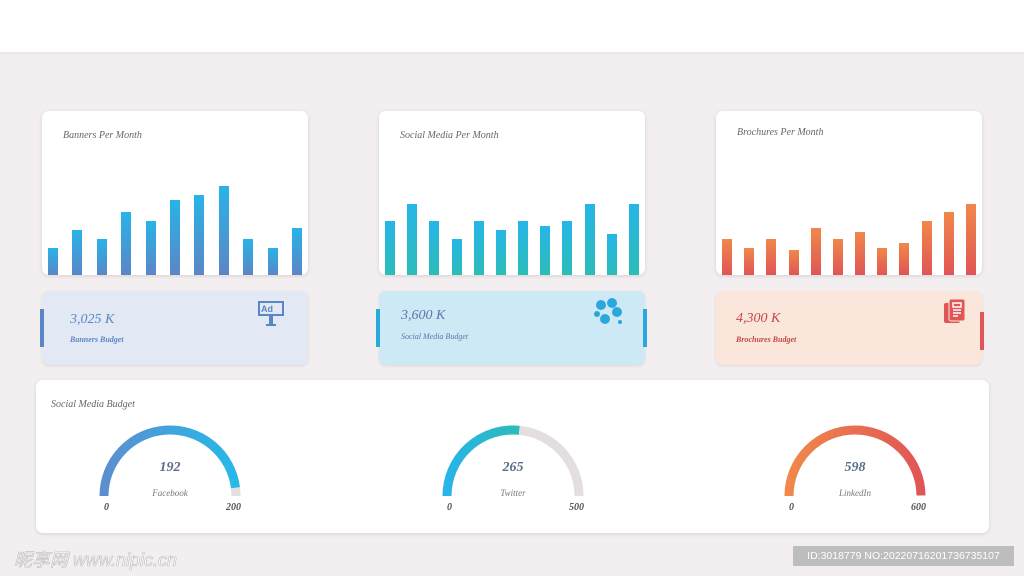 This screenshot has width=1024, height=576. What do you see at coordinates (766, 339) in the screenshot?
I see `budget-label: Brochures Budget` at bounding box center [766, 339].